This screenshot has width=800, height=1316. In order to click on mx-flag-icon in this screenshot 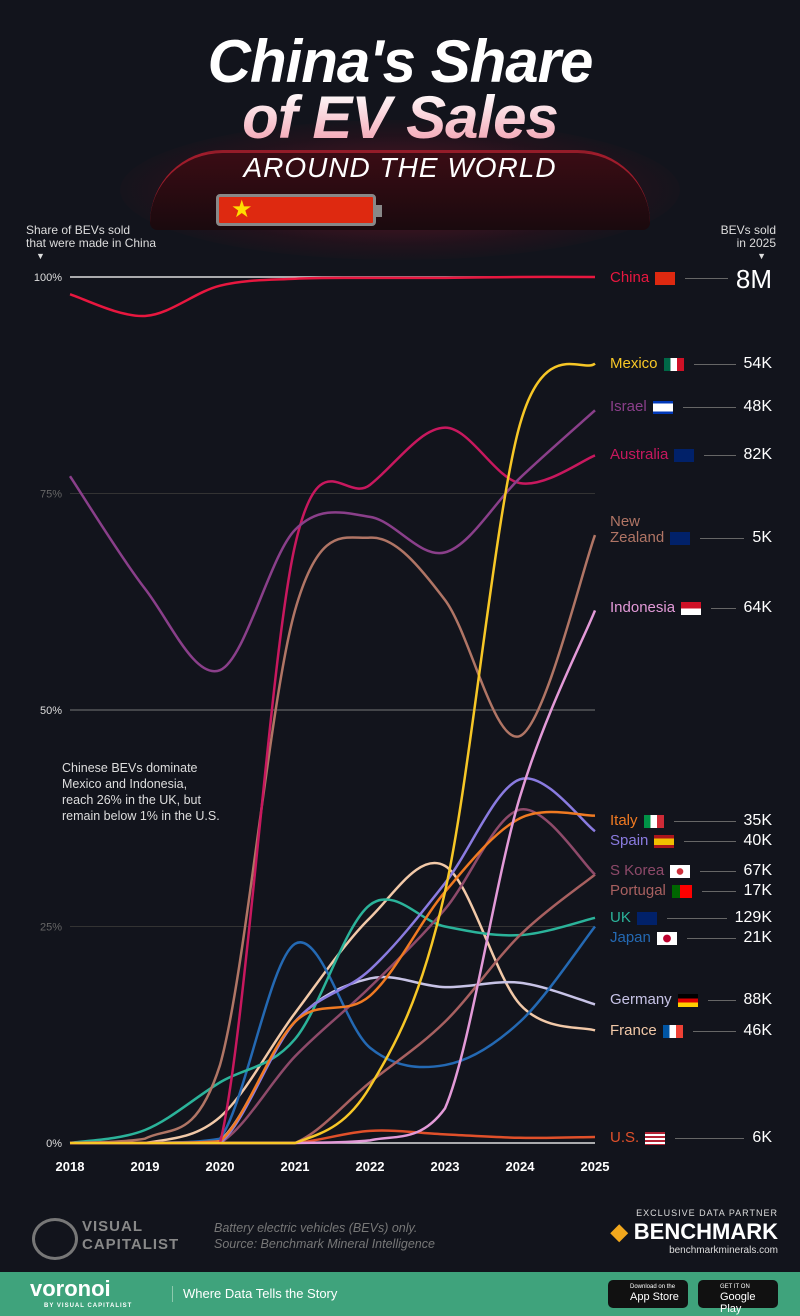, I will do `click(673, 364)`.